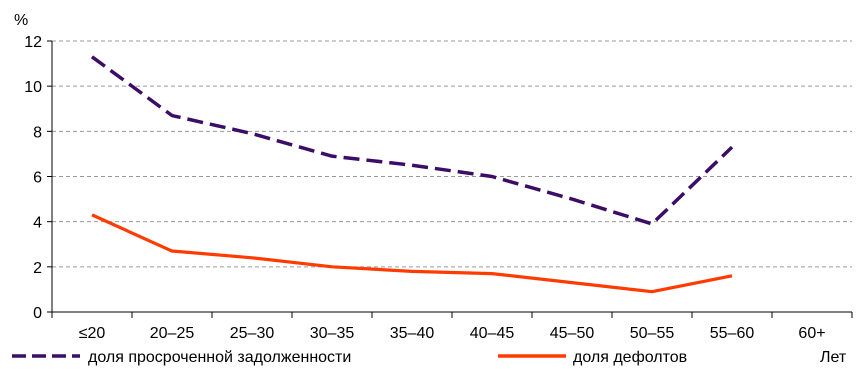 The image size is (856, 369). What do you see at coordinates (37, 132) in the screenshot?
I see `y-tick-label: 8` at bounding box center [37, 132].